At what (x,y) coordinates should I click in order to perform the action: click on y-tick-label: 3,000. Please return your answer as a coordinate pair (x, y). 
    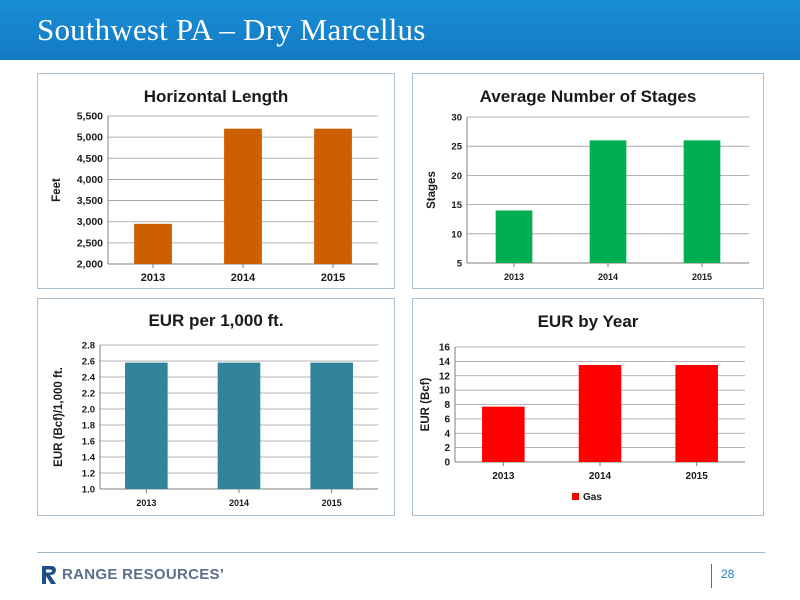
    Looking at the image, I should click on (90, 222).